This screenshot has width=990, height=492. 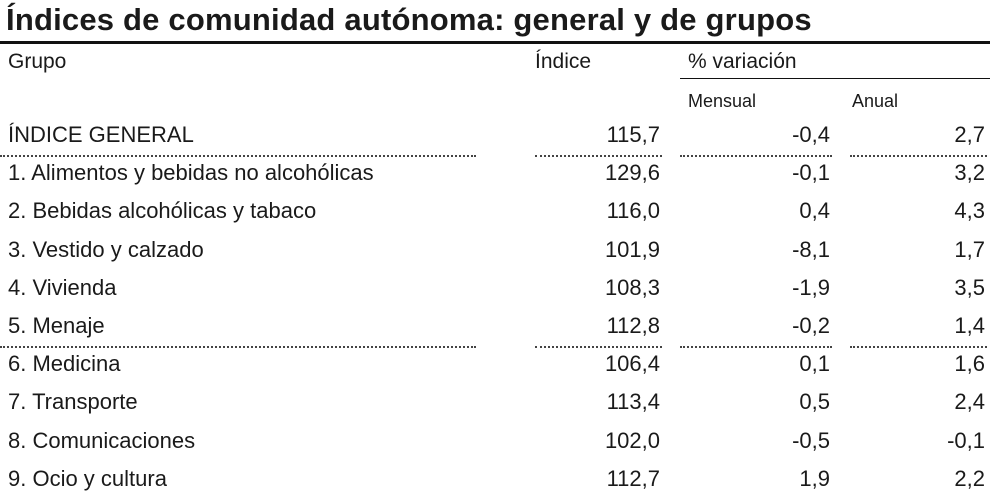 I want to click on header-cell: Índice, so click(x=563, y=61).